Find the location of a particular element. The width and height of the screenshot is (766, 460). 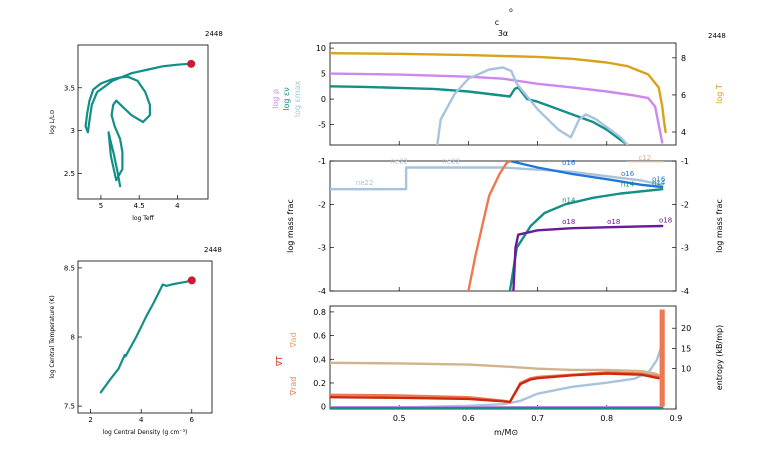

profile-mid-series-ne22 is located at coordinates (497, 178).